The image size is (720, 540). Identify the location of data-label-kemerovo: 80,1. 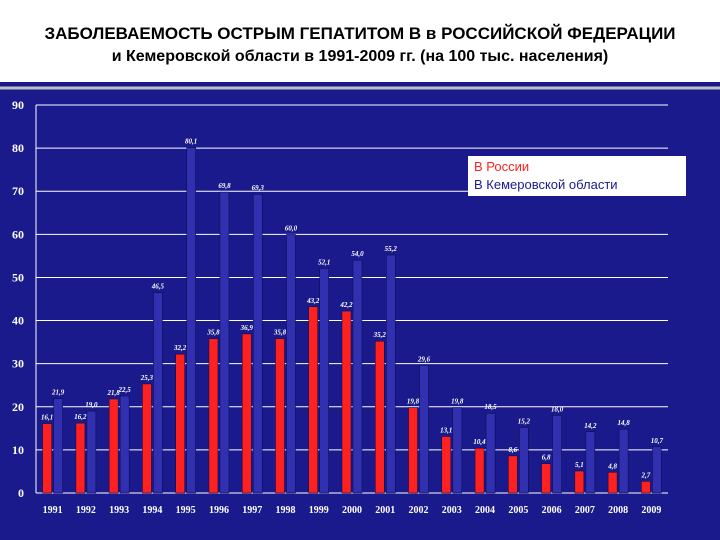
(191, 142).